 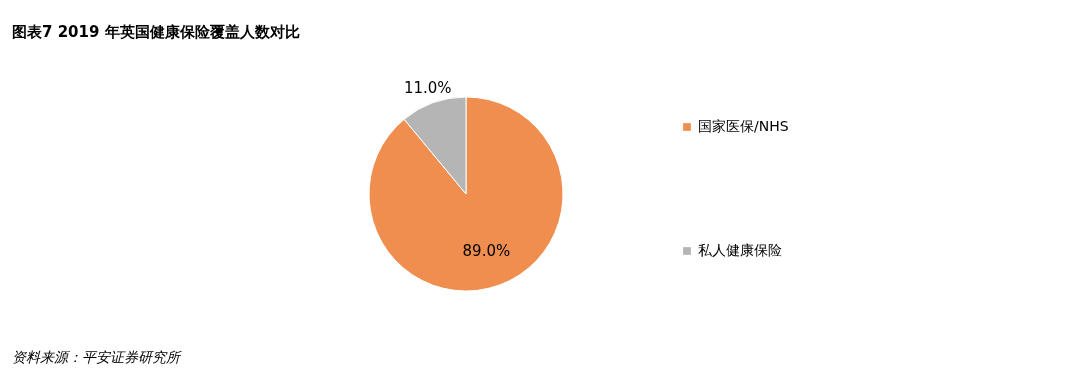 What do you see at coordinates (486, 250) in the screenshot?
I see `data-label: 89.0%` at bounding box center [486, 250].